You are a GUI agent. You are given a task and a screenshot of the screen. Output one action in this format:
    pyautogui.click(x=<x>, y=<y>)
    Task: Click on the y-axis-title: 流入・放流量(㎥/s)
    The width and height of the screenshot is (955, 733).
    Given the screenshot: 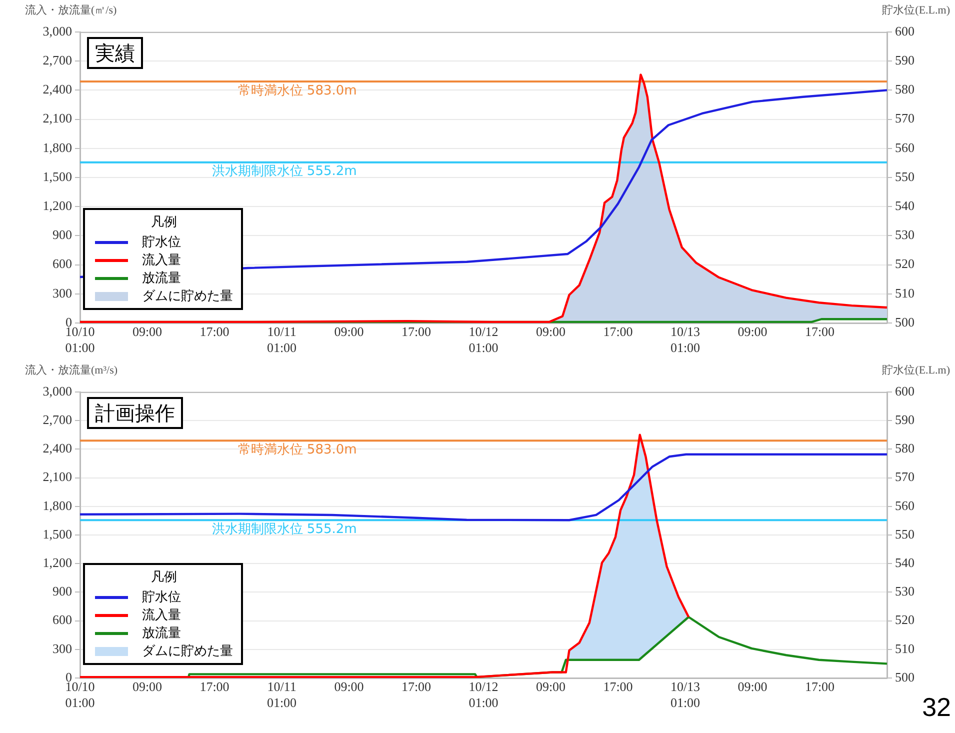 What is the action you would take?
    pyautogui.click(x=71, y=9)
    